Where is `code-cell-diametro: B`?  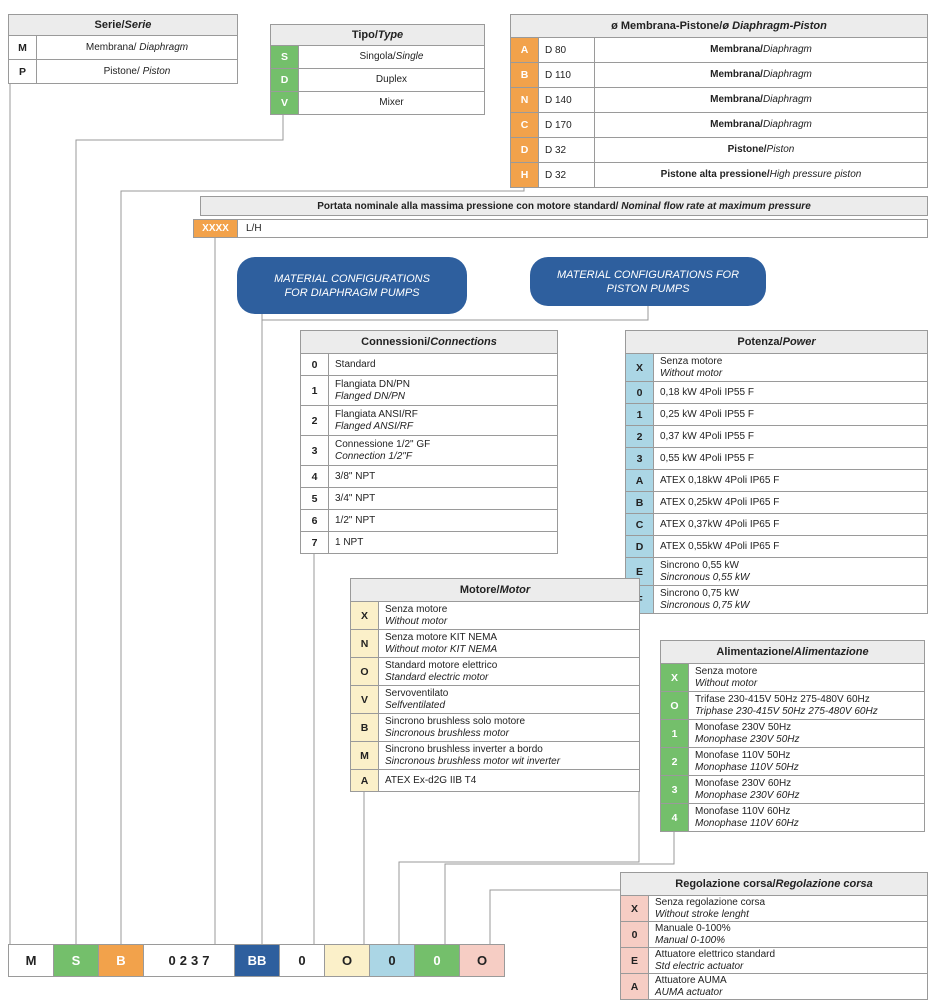
code-cell-diametro: B is located at coordinates (121, 960).